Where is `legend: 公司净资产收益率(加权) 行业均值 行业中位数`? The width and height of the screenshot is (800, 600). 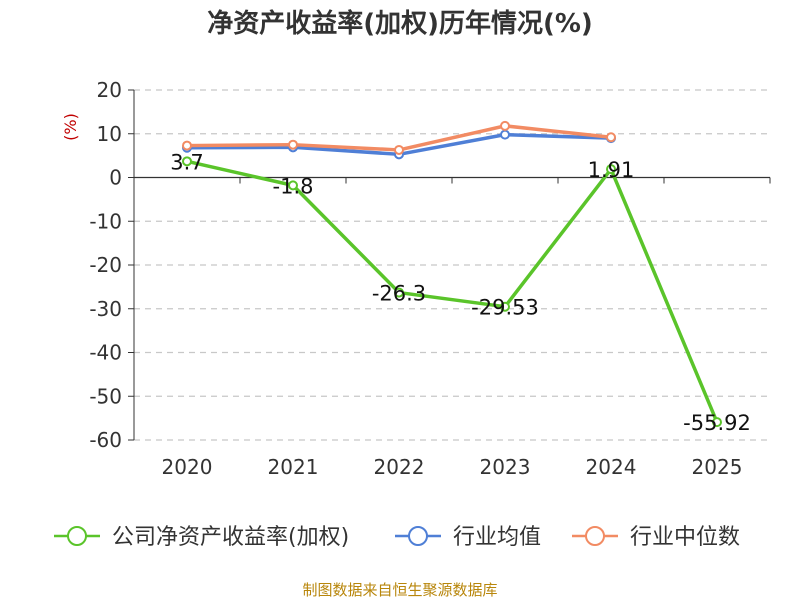 legend: 公司净资产收益率(加权) 行业均值 行业中位数 is located at coordinates (397, 537).